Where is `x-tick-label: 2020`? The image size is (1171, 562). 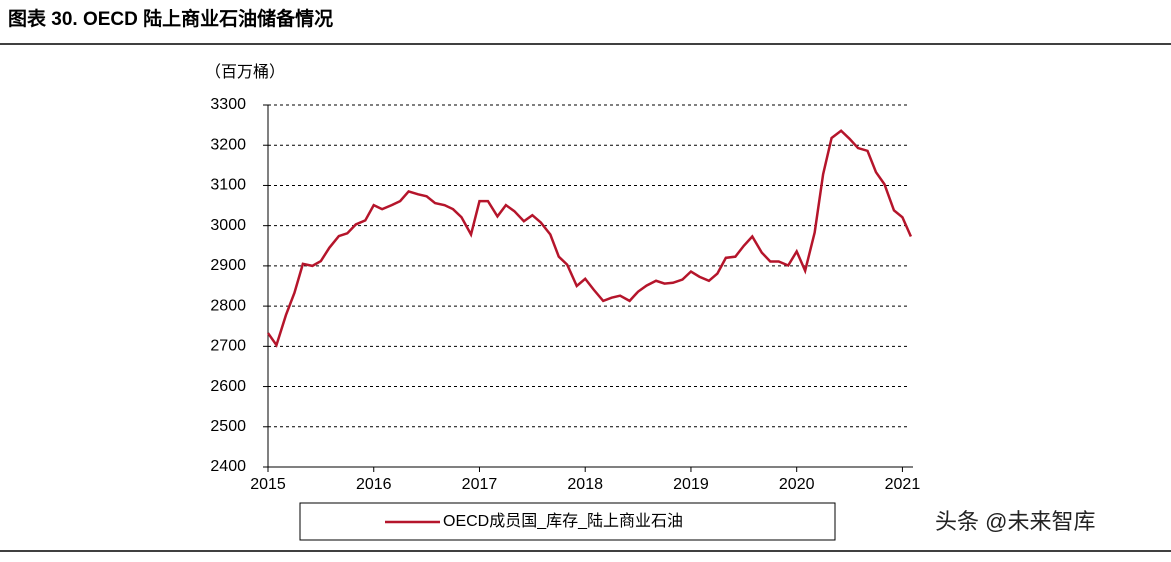
x-tick-label: 2020 is located at coordinates (797, 484).